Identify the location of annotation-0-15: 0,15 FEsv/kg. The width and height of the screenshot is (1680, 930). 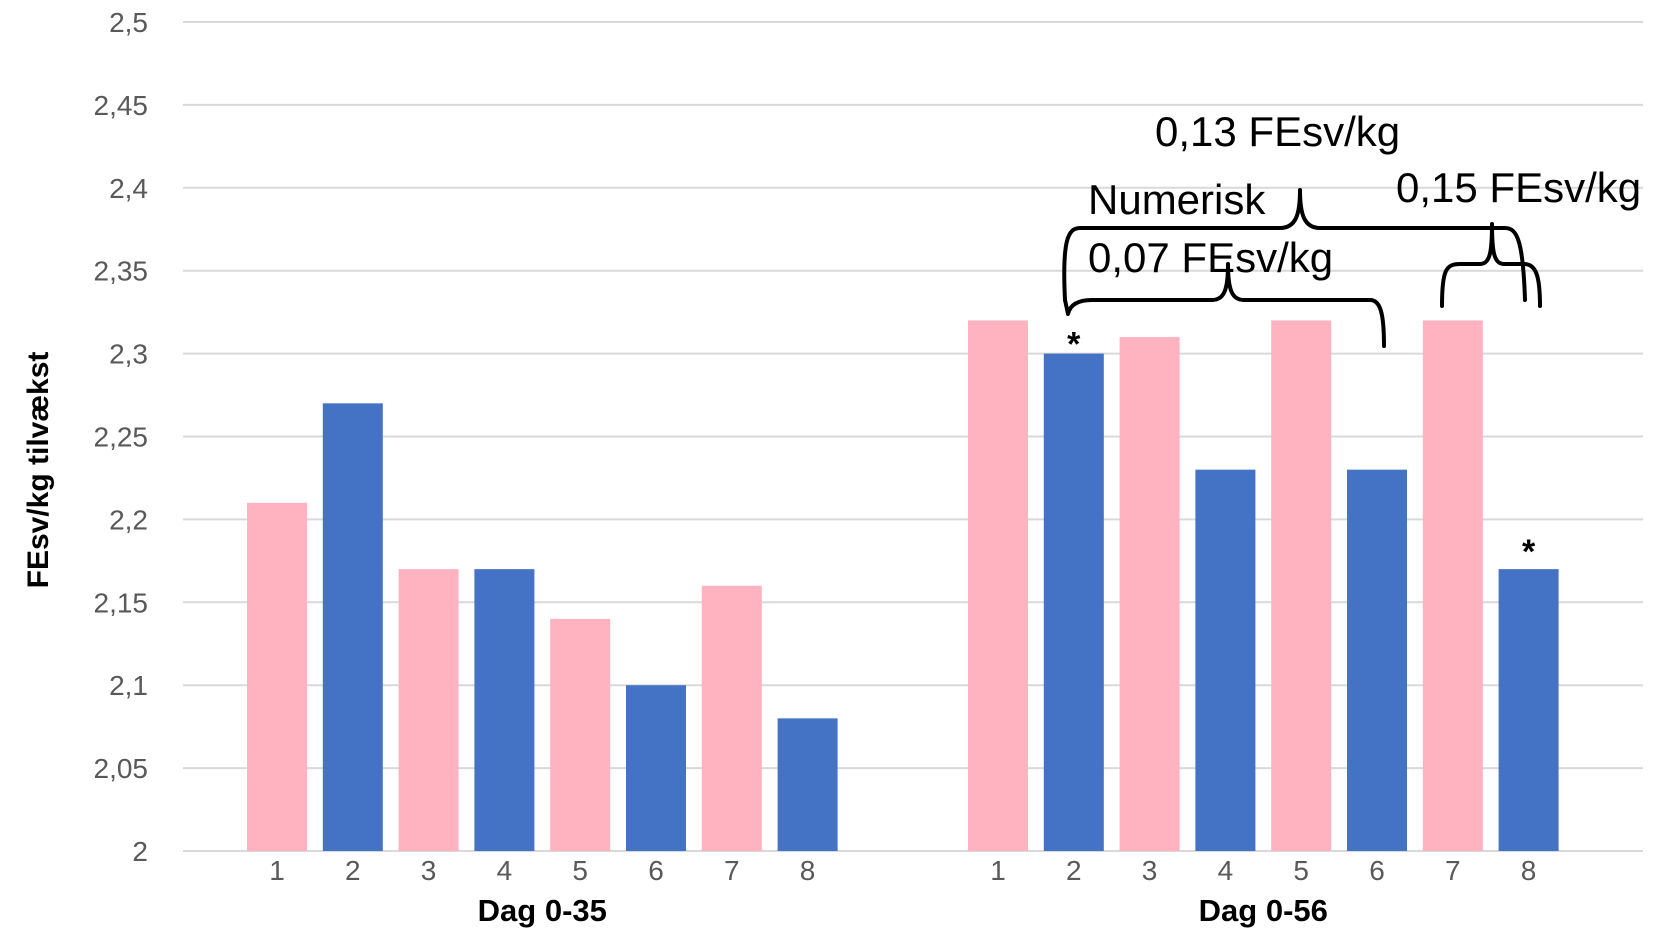
(1518, 187).